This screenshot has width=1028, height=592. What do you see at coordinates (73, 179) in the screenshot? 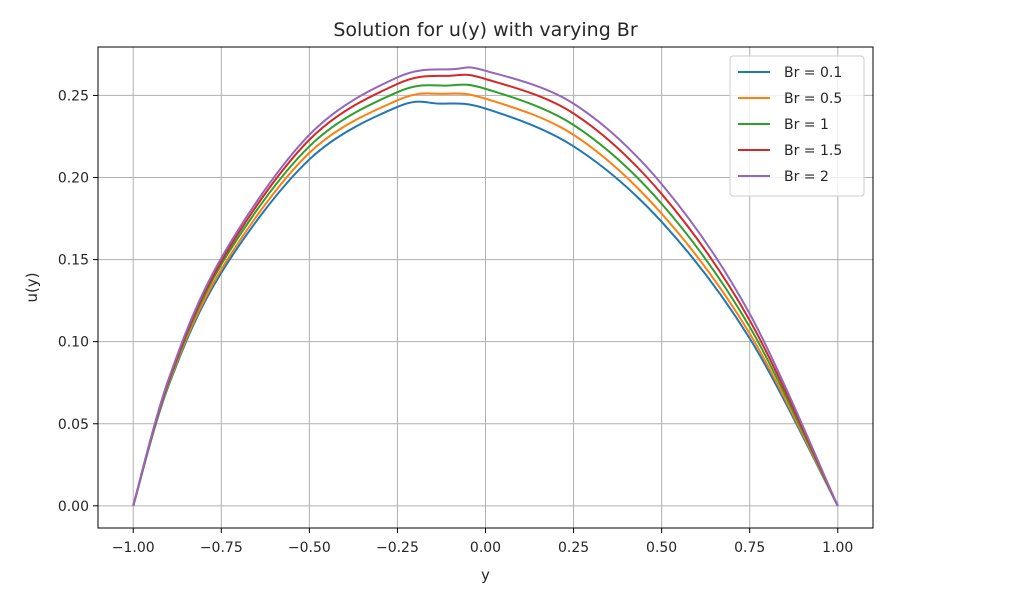
I see `y-tick-label: 0.20` at bounding box center [73, 179].